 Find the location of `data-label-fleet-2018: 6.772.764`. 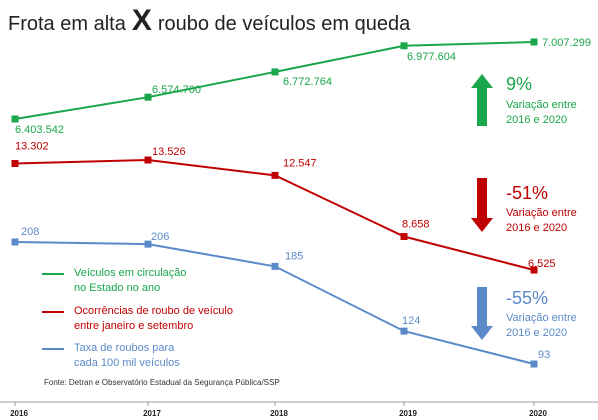

data-label-fleet-2018: 6.772.764 is located at coordinates (307, 82).